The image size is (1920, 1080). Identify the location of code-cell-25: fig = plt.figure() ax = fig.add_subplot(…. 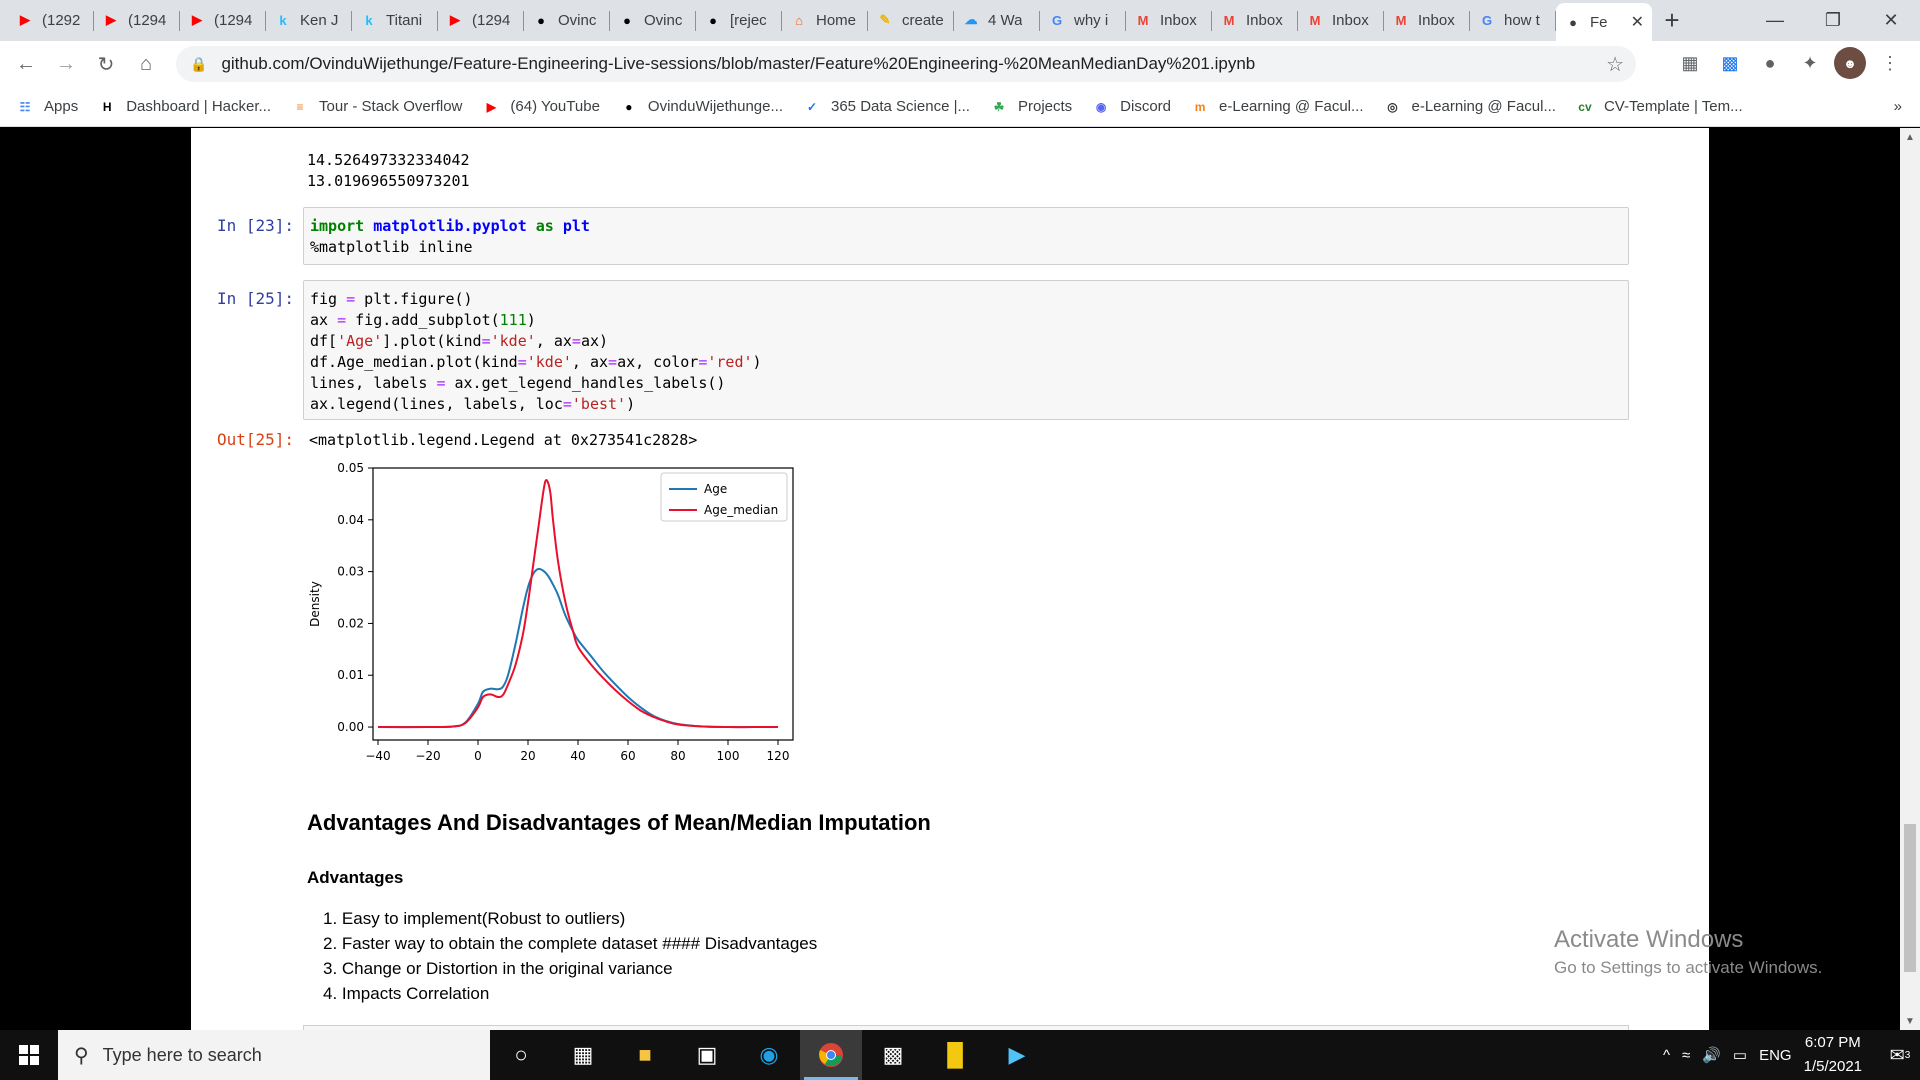
(966, 350).